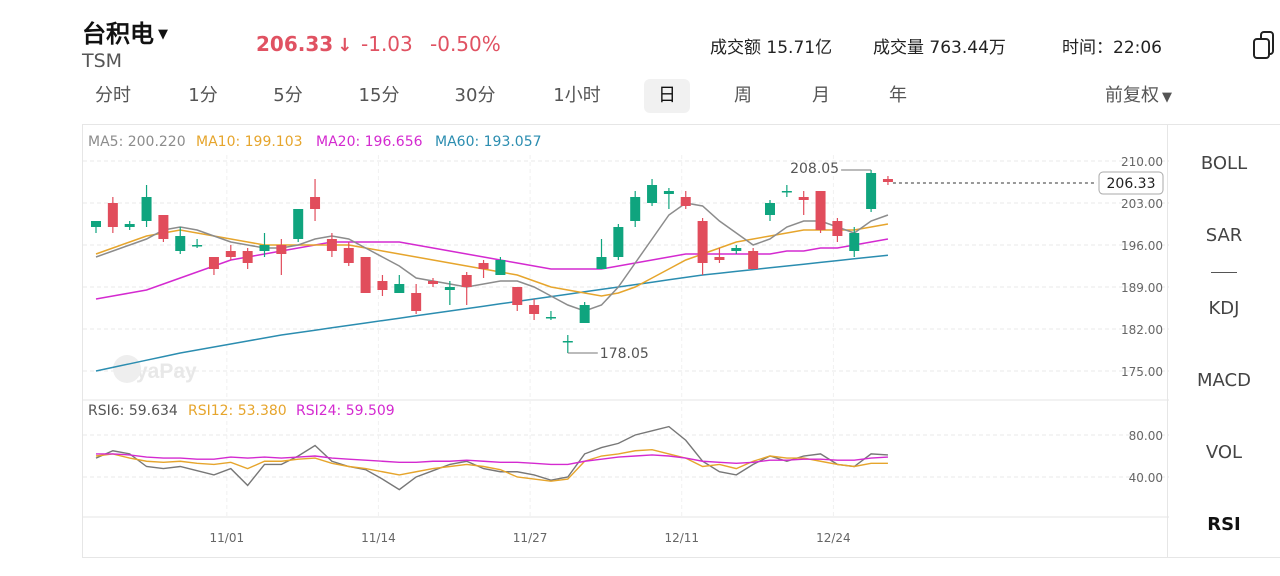 The height and width of the screenshot is (576, 1280). Describe the element at coordinates (735, 48) in the screenshot. I see `turnover-label: 成交额` at that location.